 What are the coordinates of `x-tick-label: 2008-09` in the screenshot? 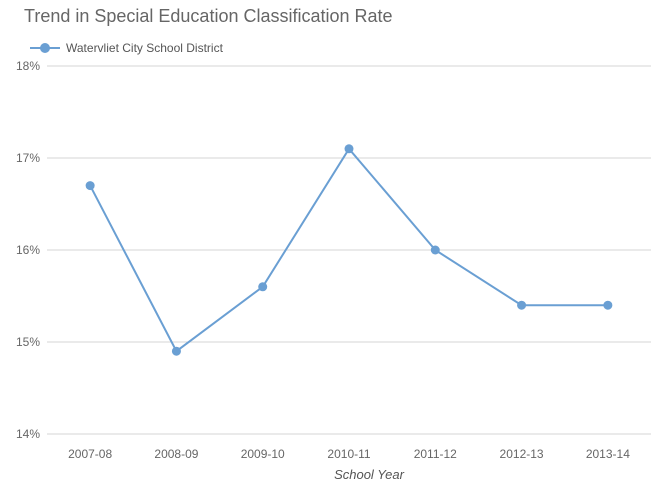 It's located at (176, 454).